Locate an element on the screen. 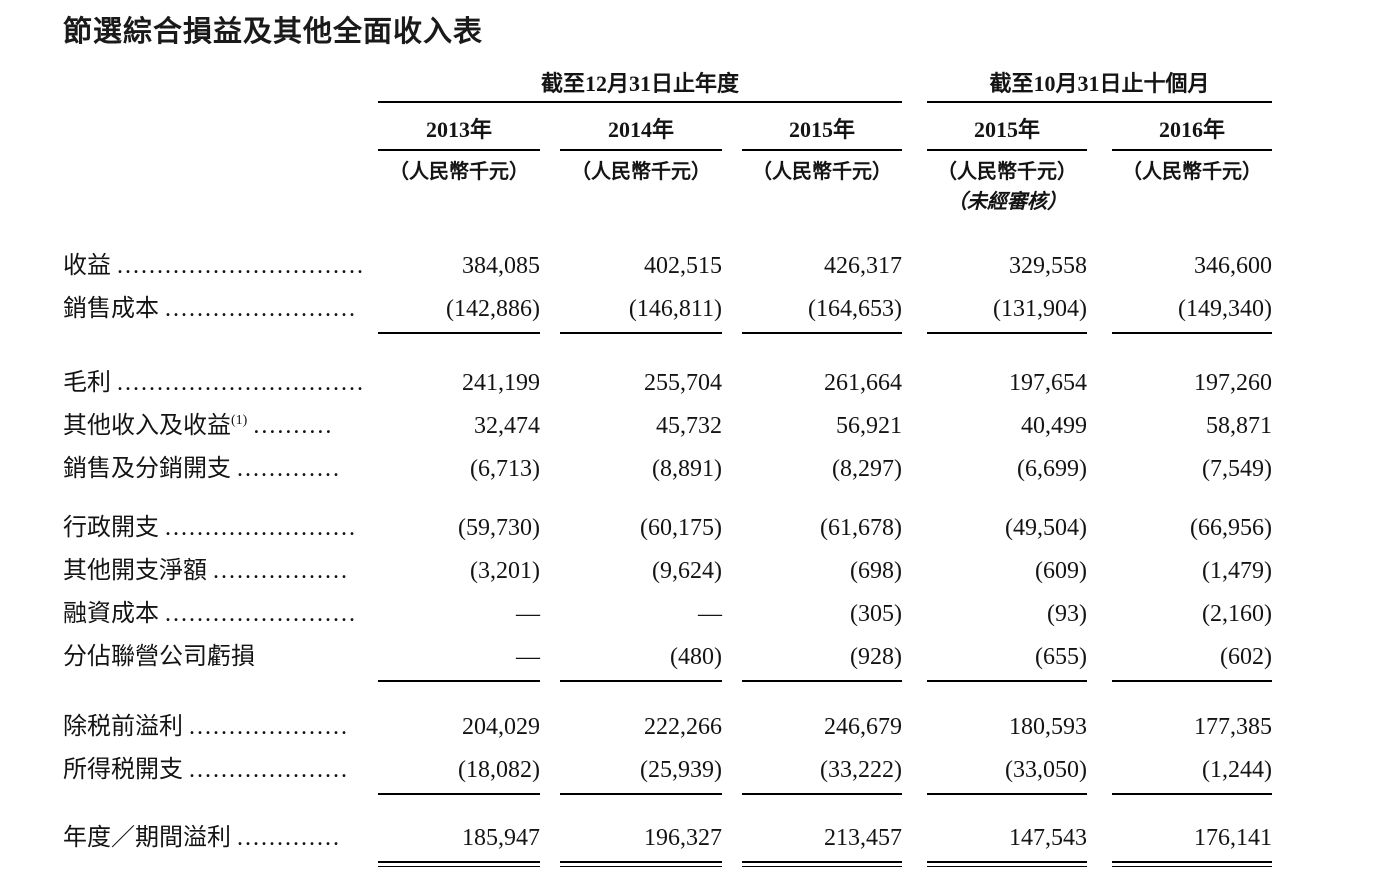 The width and height of the screenshot is (1380, 876). cell-value: 197,260 is located at coordinates (1233, 383).